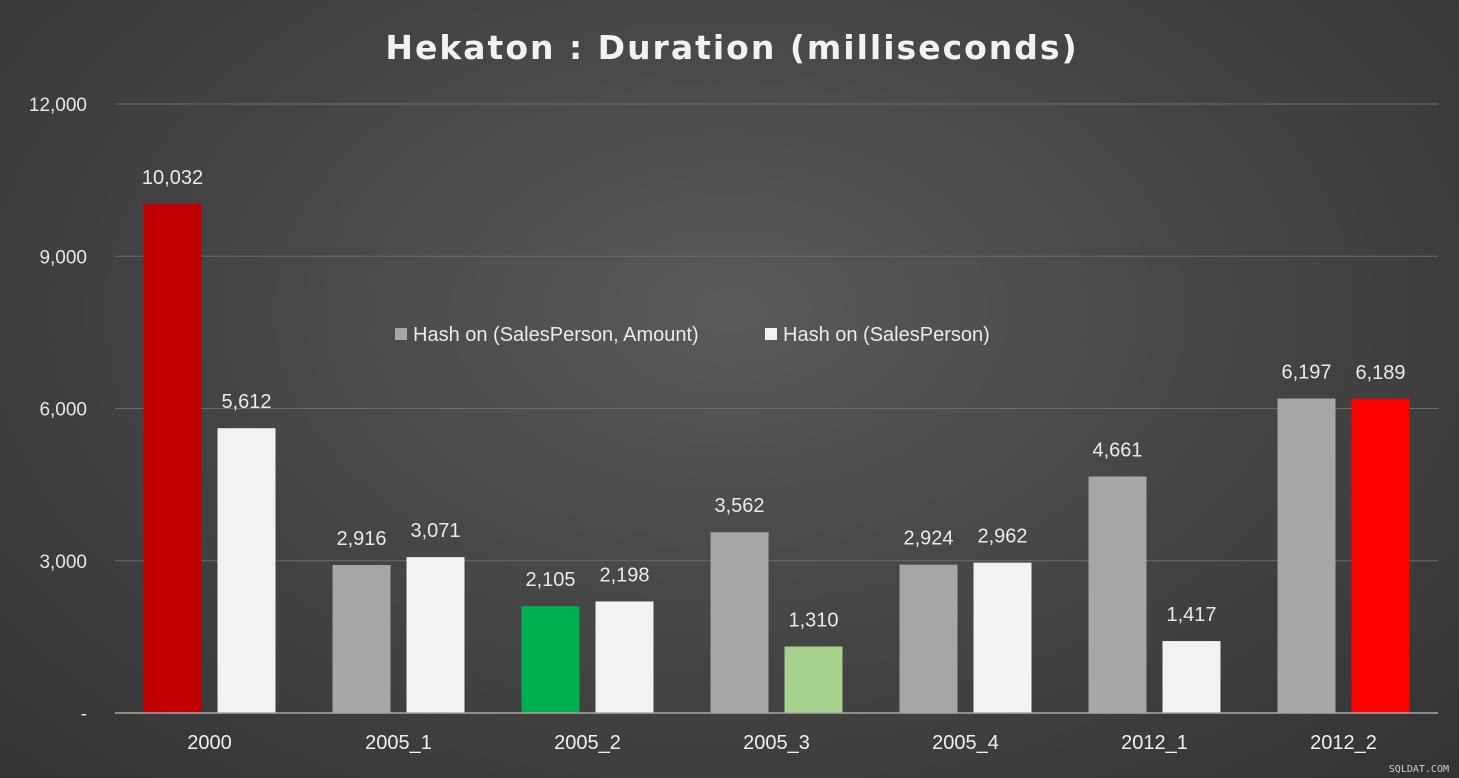  Describe the element at coordinates (246, 402) in the screenshot. I see `data-label: 5,612` at that location.